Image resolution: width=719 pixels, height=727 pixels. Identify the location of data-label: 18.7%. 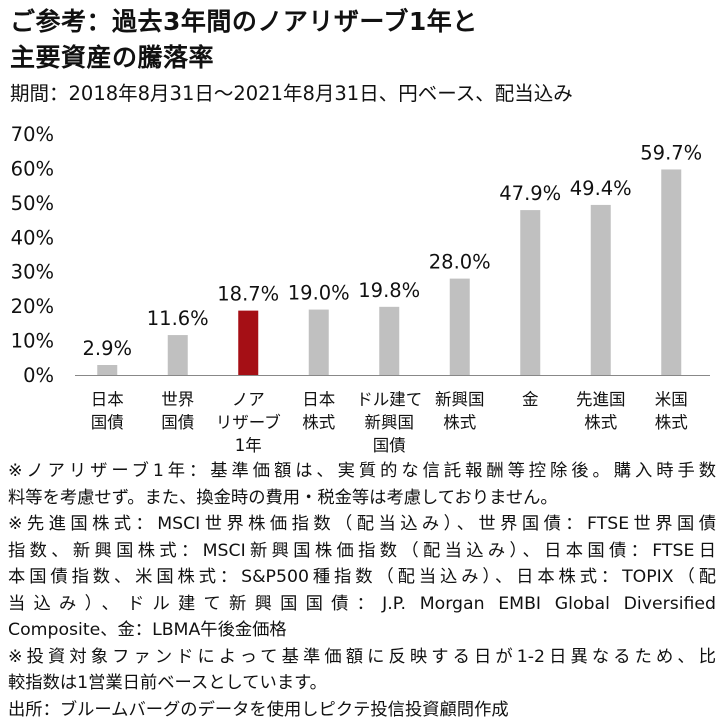
(248, 294).